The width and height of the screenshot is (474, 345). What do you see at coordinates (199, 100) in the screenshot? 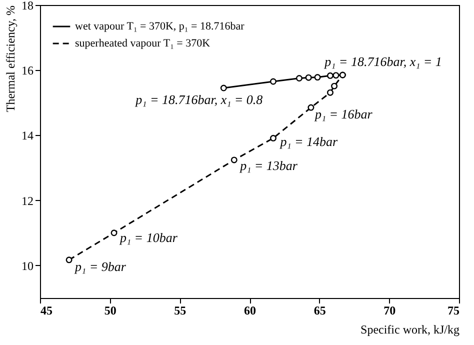
I see `annotation: p₁ = 18.716bar, x₁ = 0.8` at bounding box center [199, 100].